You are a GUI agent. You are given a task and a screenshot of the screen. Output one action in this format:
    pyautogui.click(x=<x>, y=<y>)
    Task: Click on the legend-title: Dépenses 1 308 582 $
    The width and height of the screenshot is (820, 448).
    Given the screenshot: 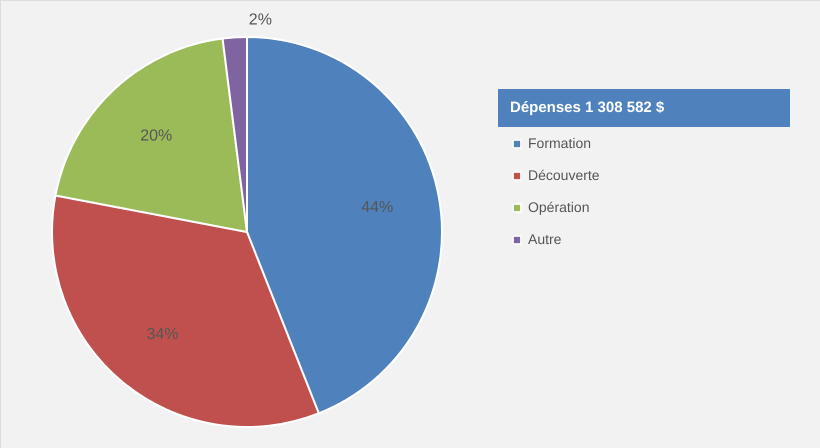 What is the action you would take?
    pyautogui.click(x=587, y=107)
    